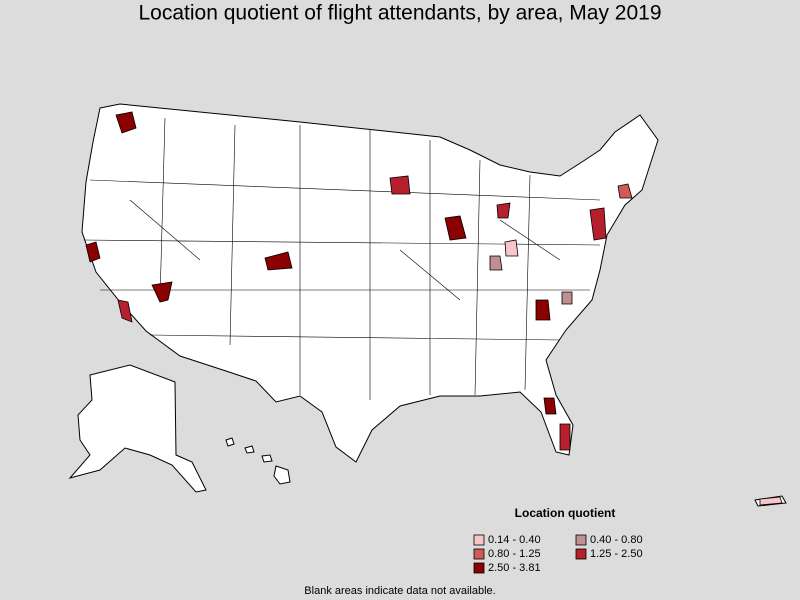 This screenshot has width=800, height=600. I want to click on legend-label: 0.80 - 1.25, so click(514, 554).